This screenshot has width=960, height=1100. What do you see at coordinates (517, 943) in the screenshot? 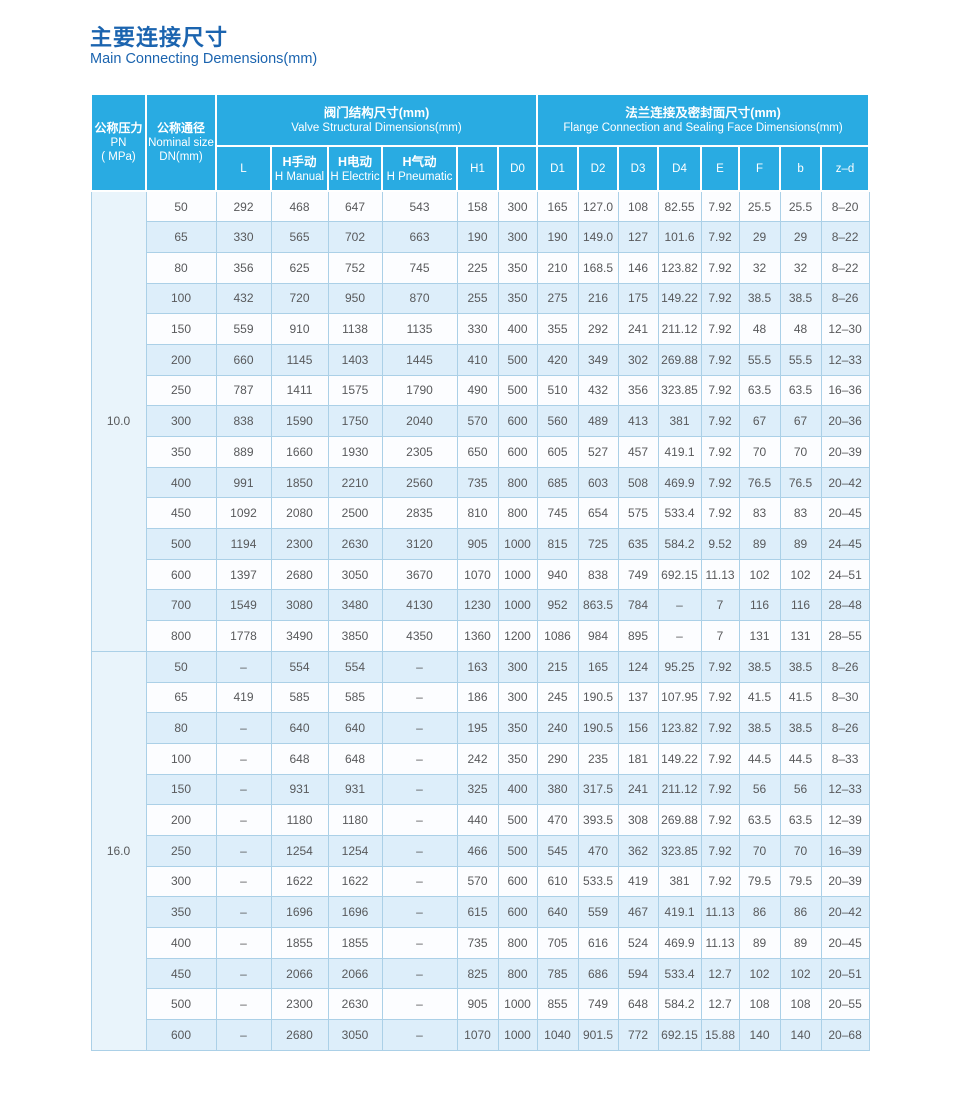
I see `table-cell: 800` at bounding box center [517, 943].